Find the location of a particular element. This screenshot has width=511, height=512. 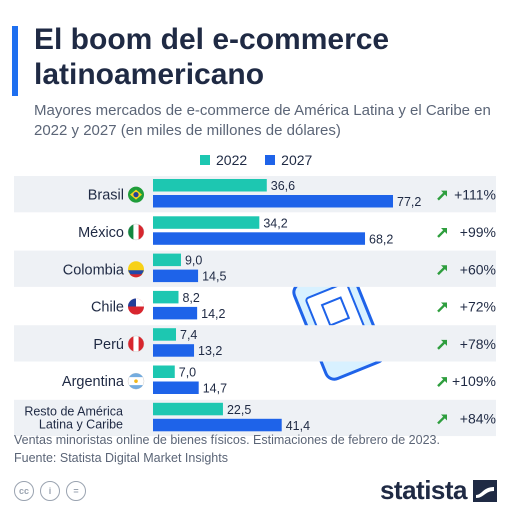

argentina-flag-sun is located at coordinates (136, 381).